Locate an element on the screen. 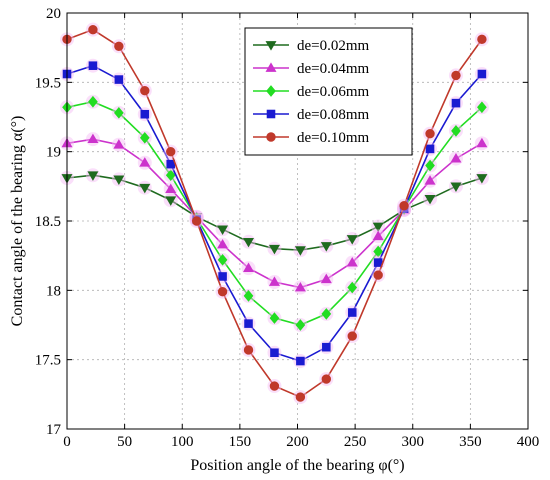  x-tick-label: 150 is located at coordinates (240, 442).